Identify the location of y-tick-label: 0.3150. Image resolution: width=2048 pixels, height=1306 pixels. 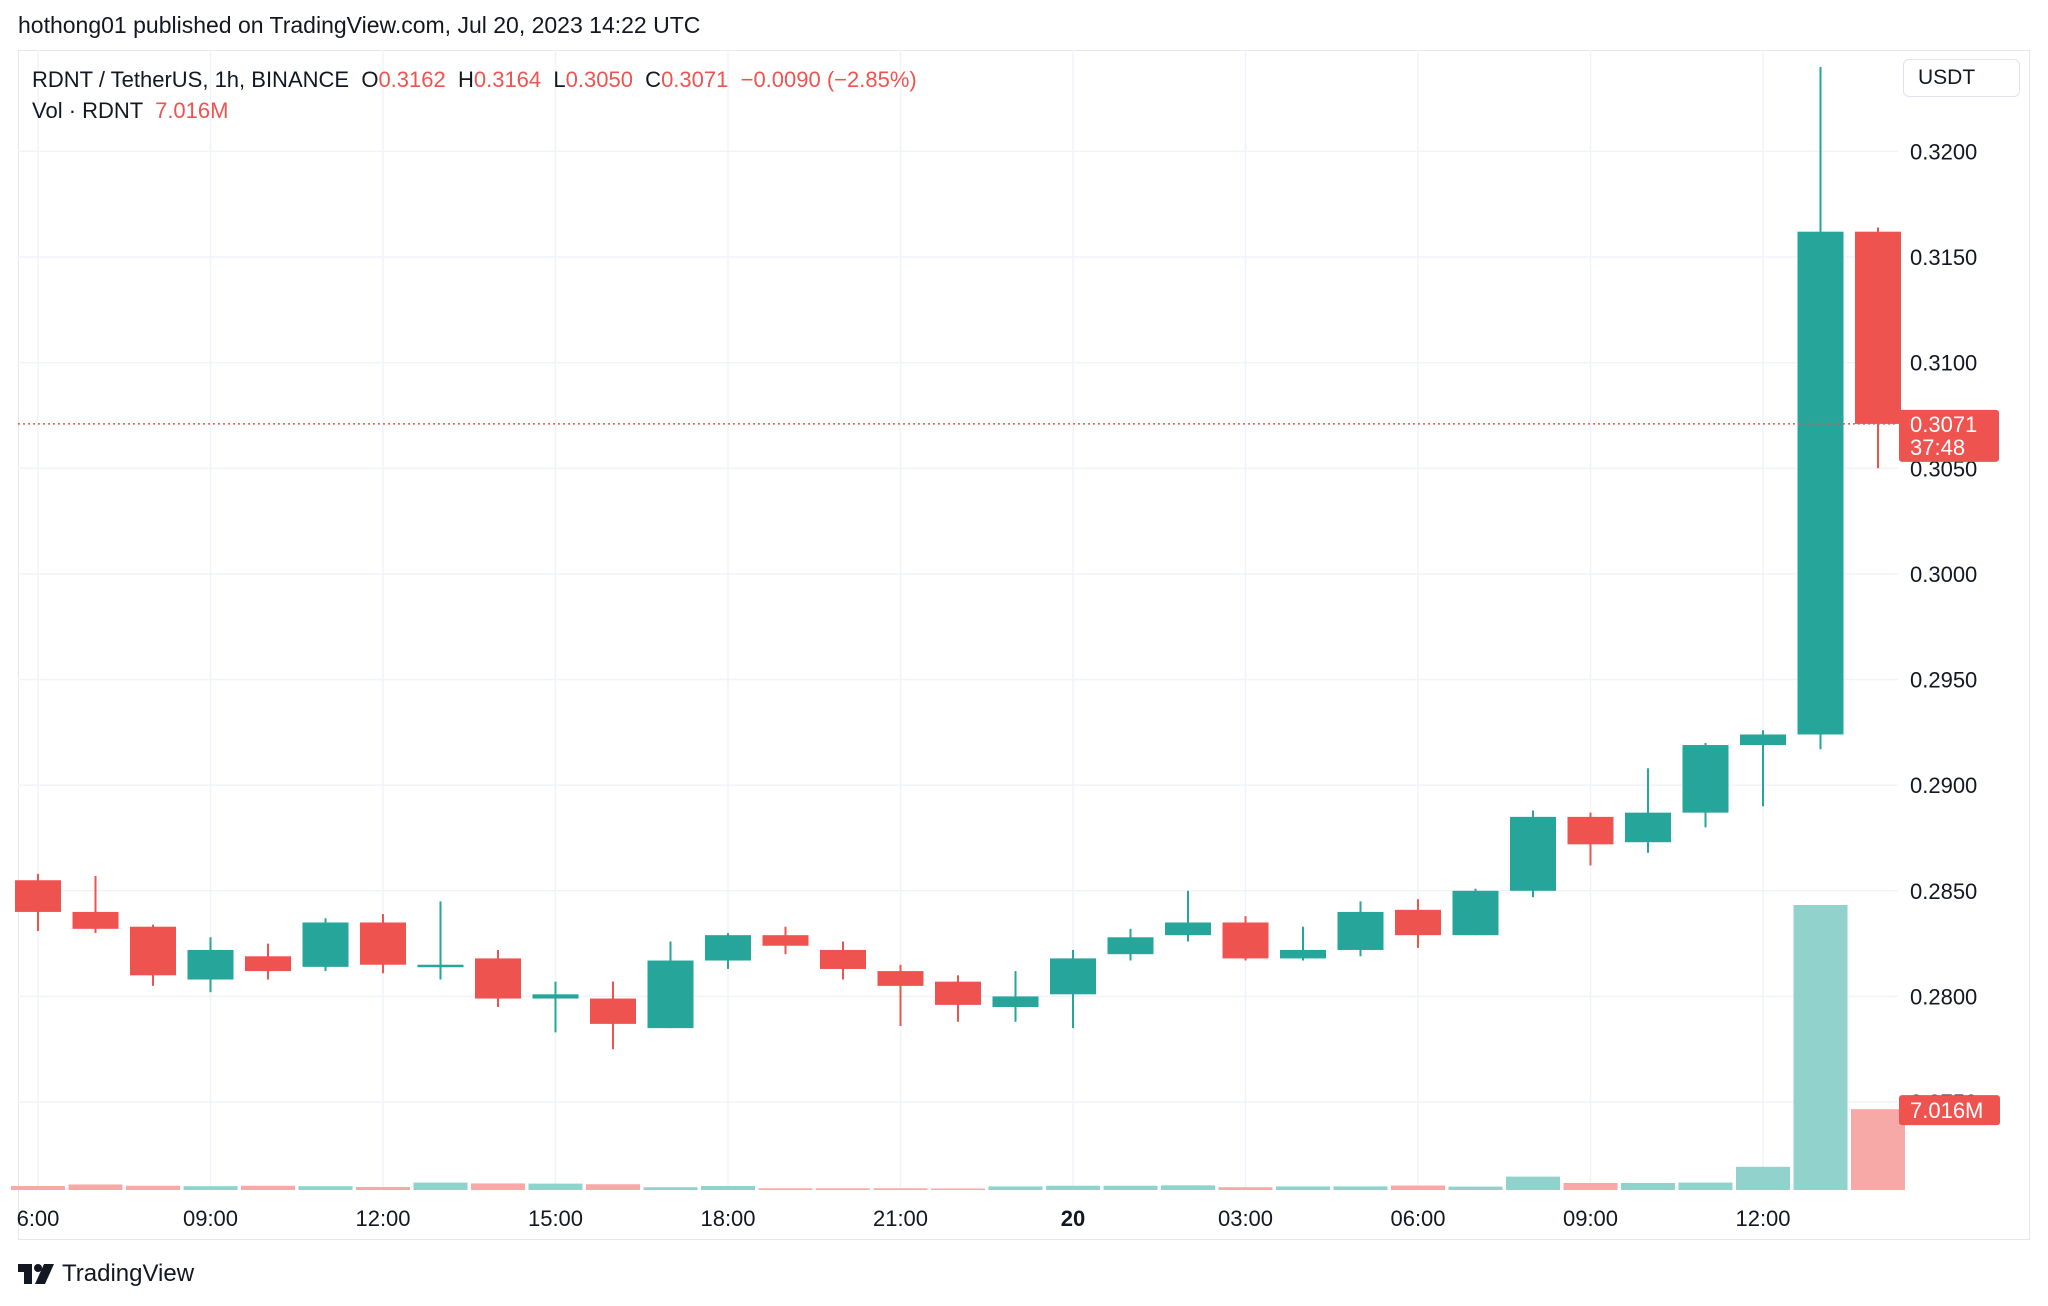
(1943, 257).